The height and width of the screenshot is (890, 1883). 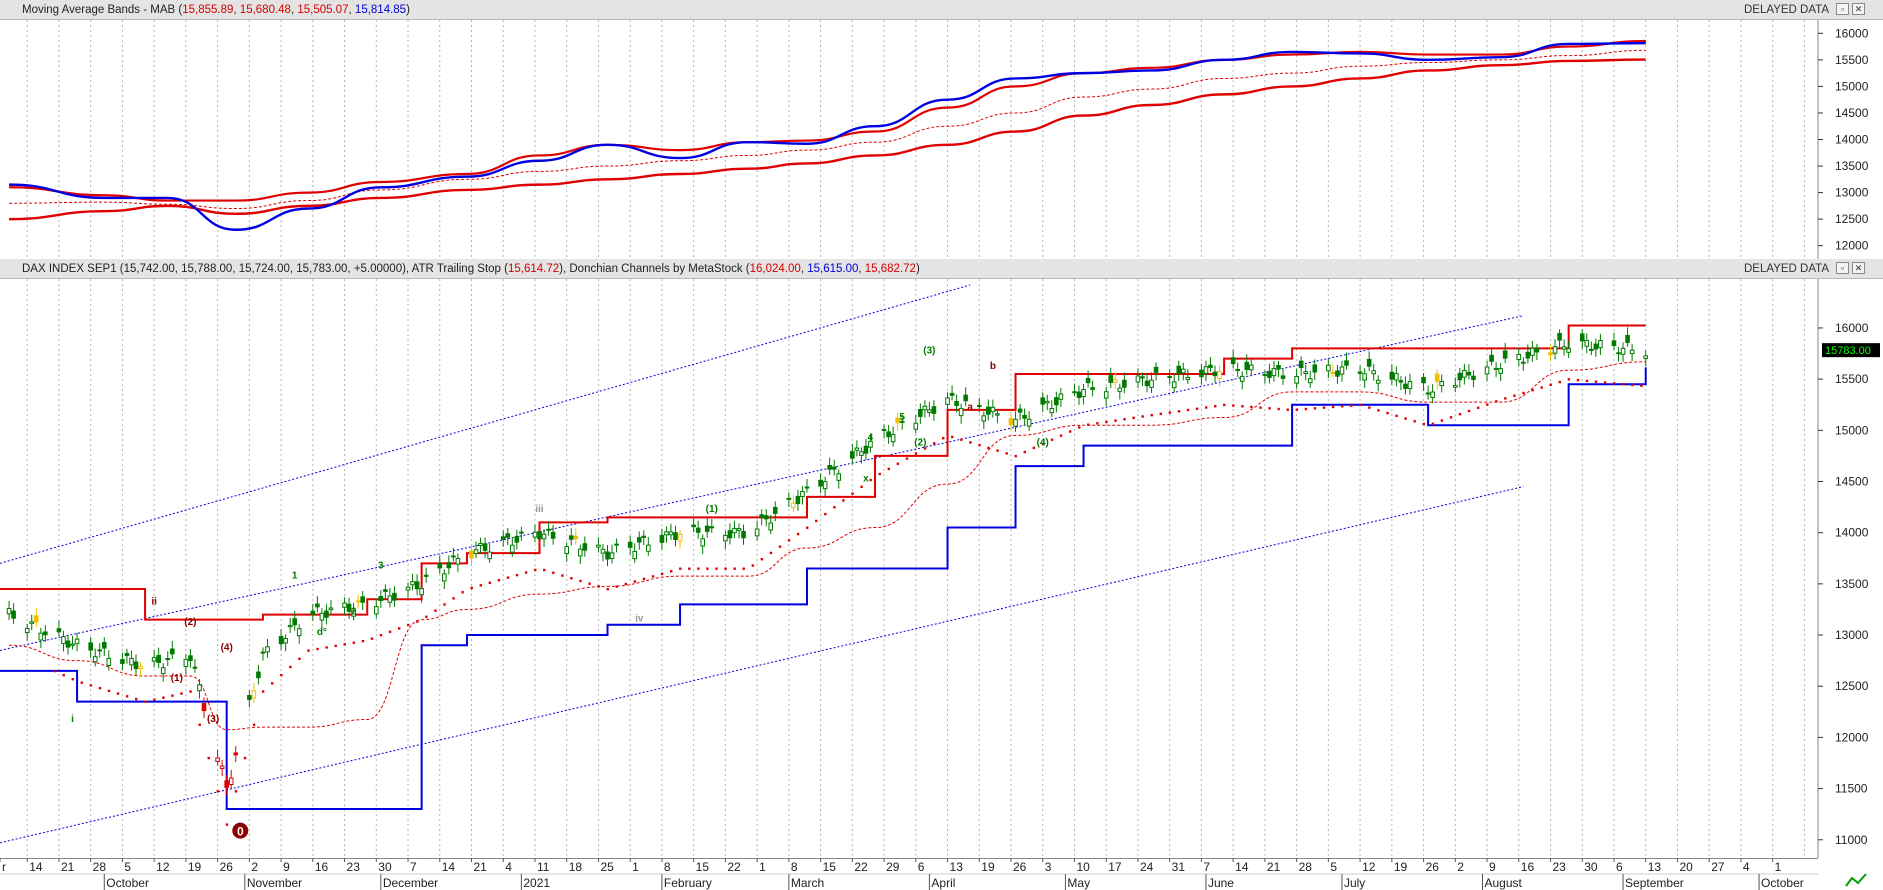 What do you see at coordinates (775, 269) in the screenshot?
I see `donchian-upper-value: 16,024.00` at bounding box center [775, 269].